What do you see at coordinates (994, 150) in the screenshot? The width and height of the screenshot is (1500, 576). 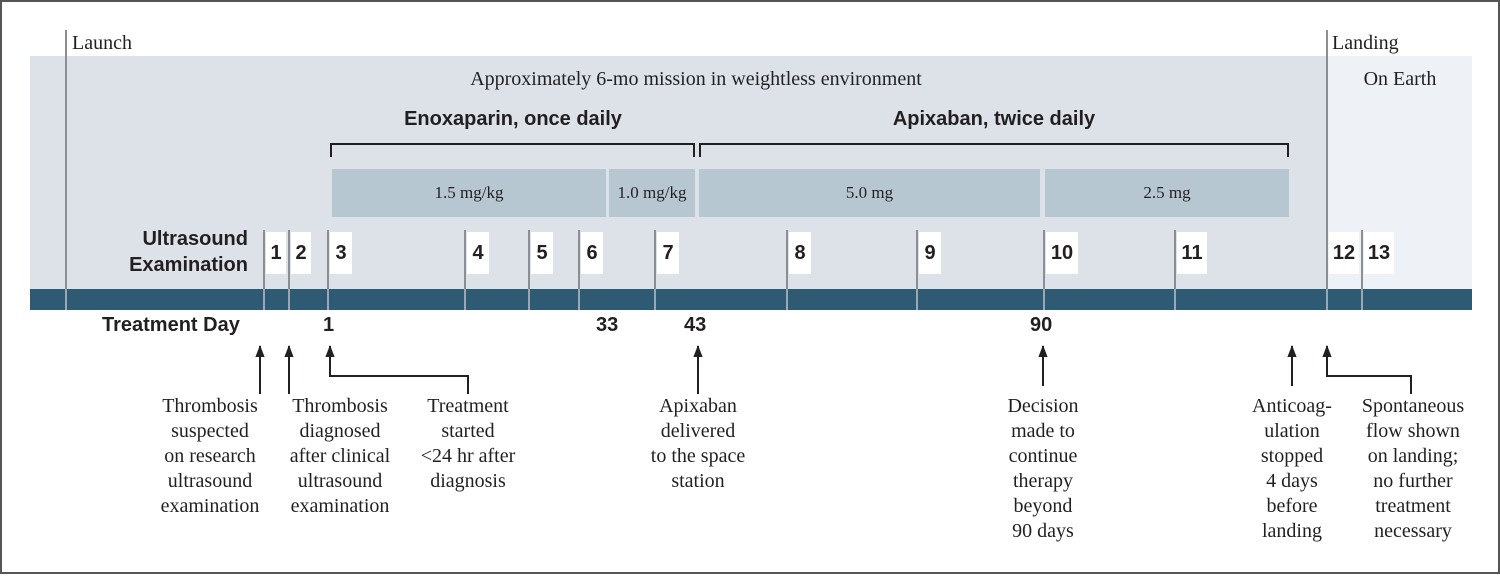 I see `apixaban-bracket` at bounding box center [994, 150].